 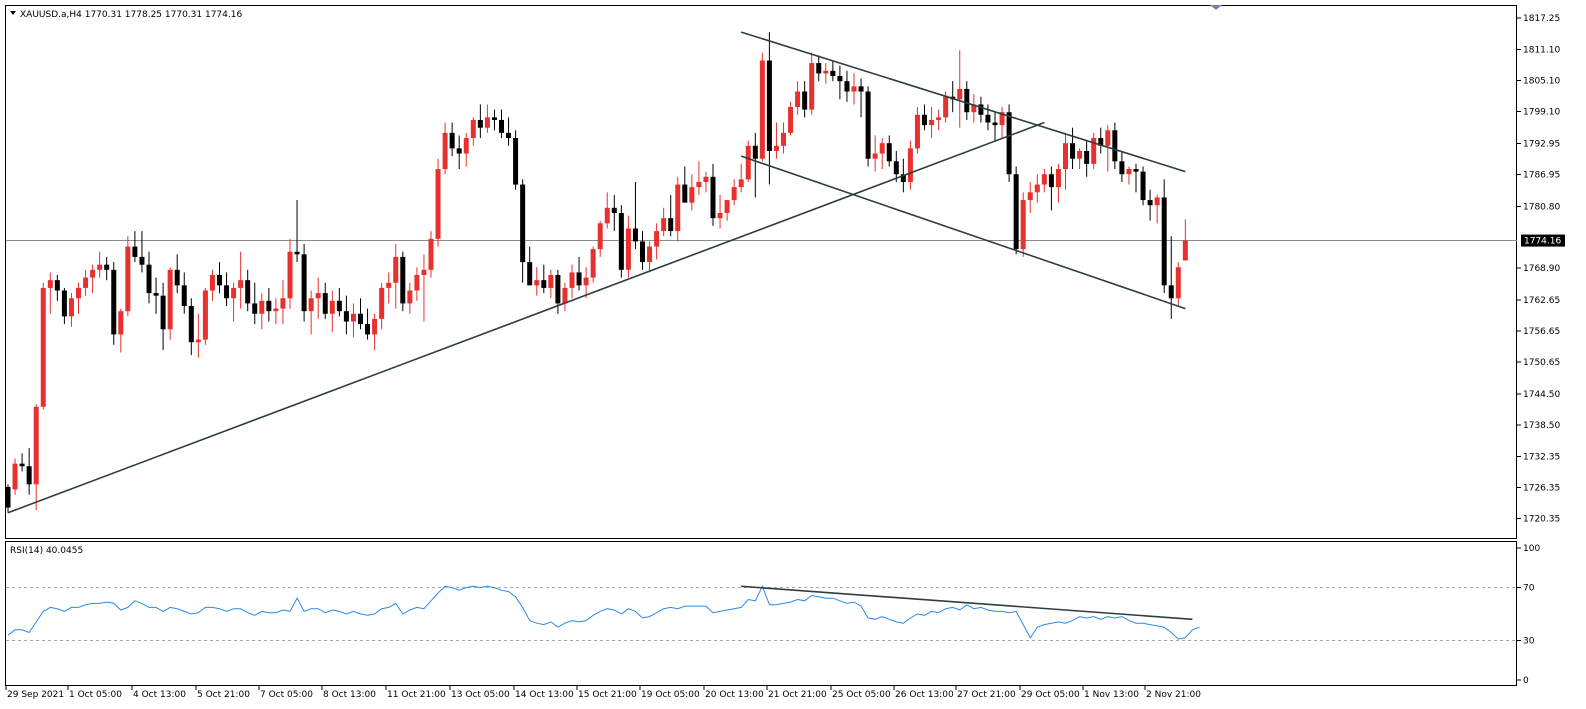 I want to click on dropdown-triangle-icon, so click(x=13, y=13).